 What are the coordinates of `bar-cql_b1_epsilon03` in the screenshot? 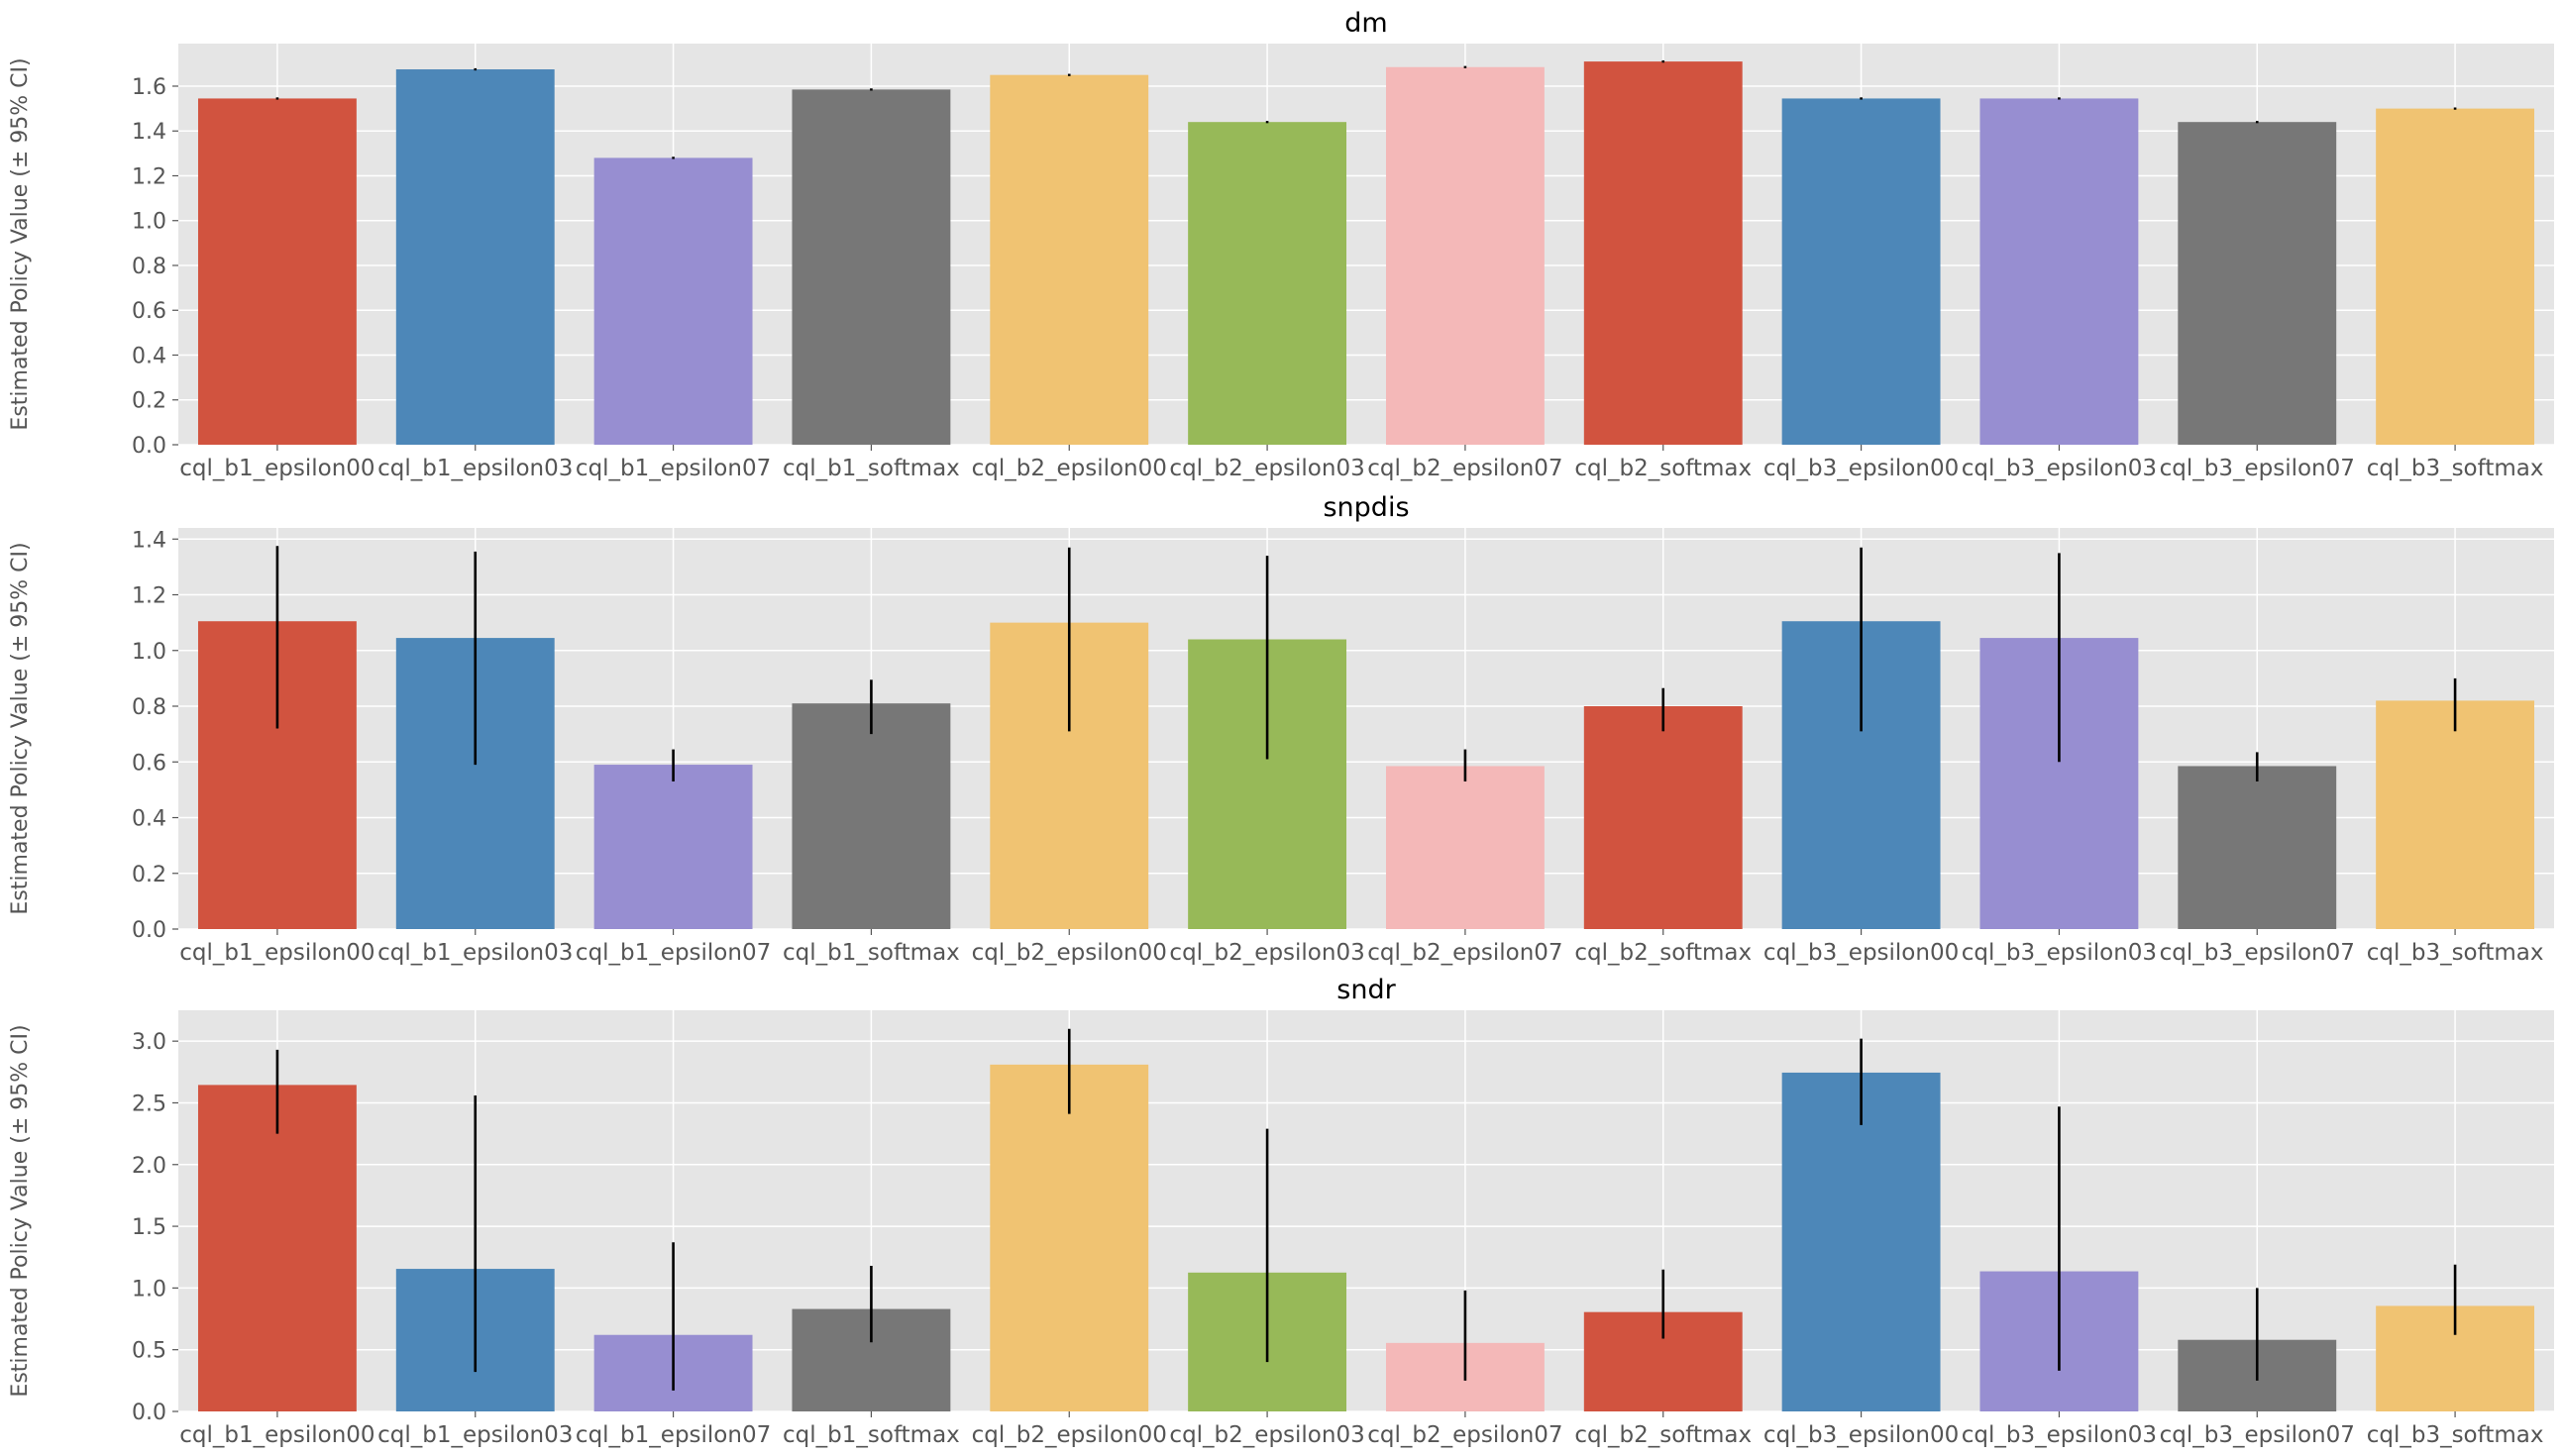 It's located at (475, 257).